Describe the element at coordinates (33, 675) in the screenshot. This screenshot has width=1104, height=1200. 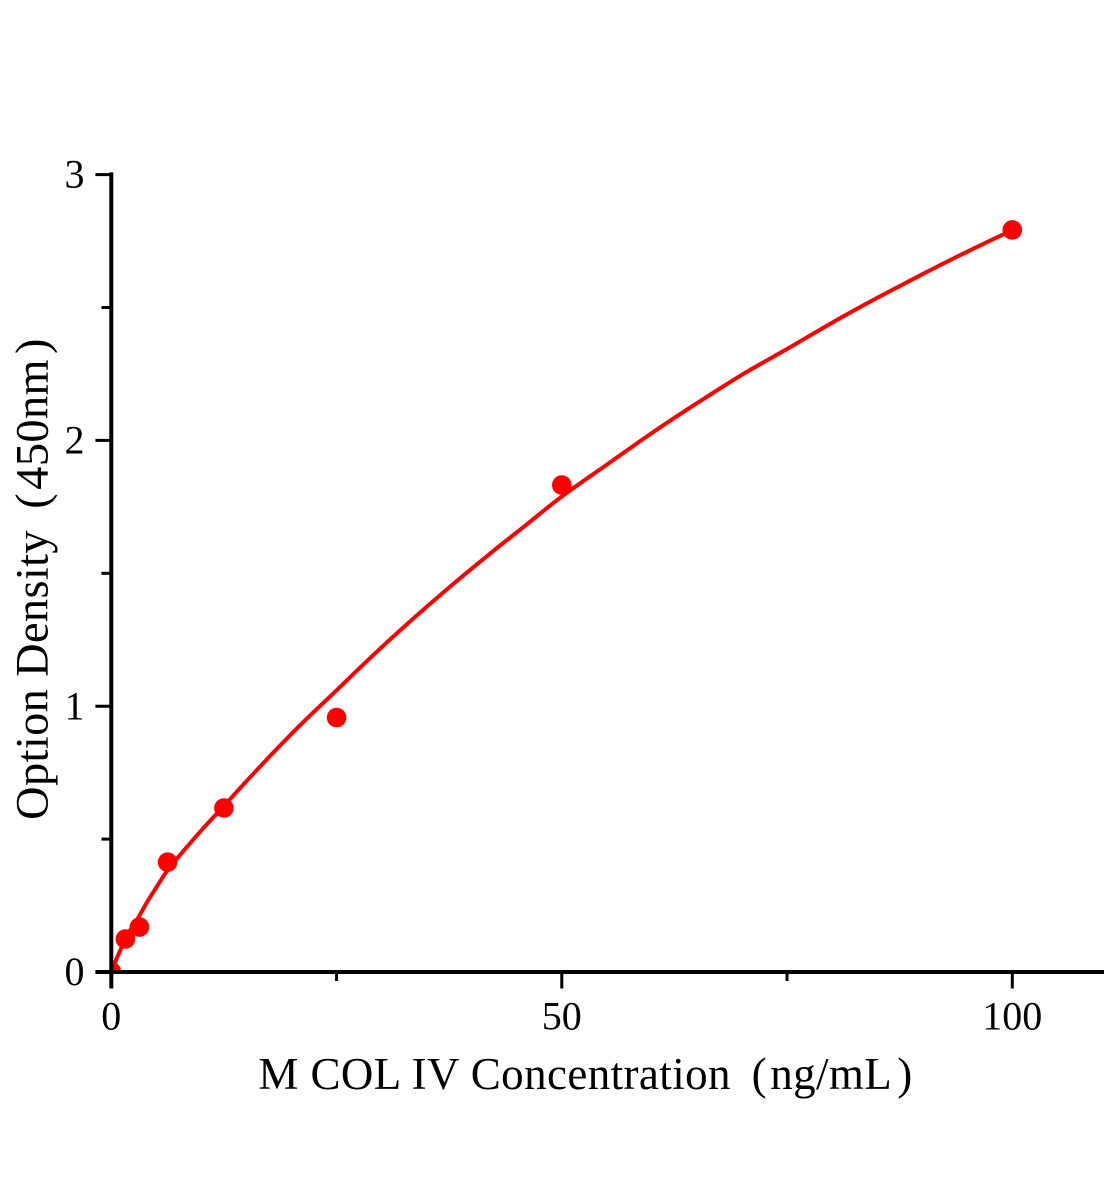
I see `label-fragment: Option Density` at that location.